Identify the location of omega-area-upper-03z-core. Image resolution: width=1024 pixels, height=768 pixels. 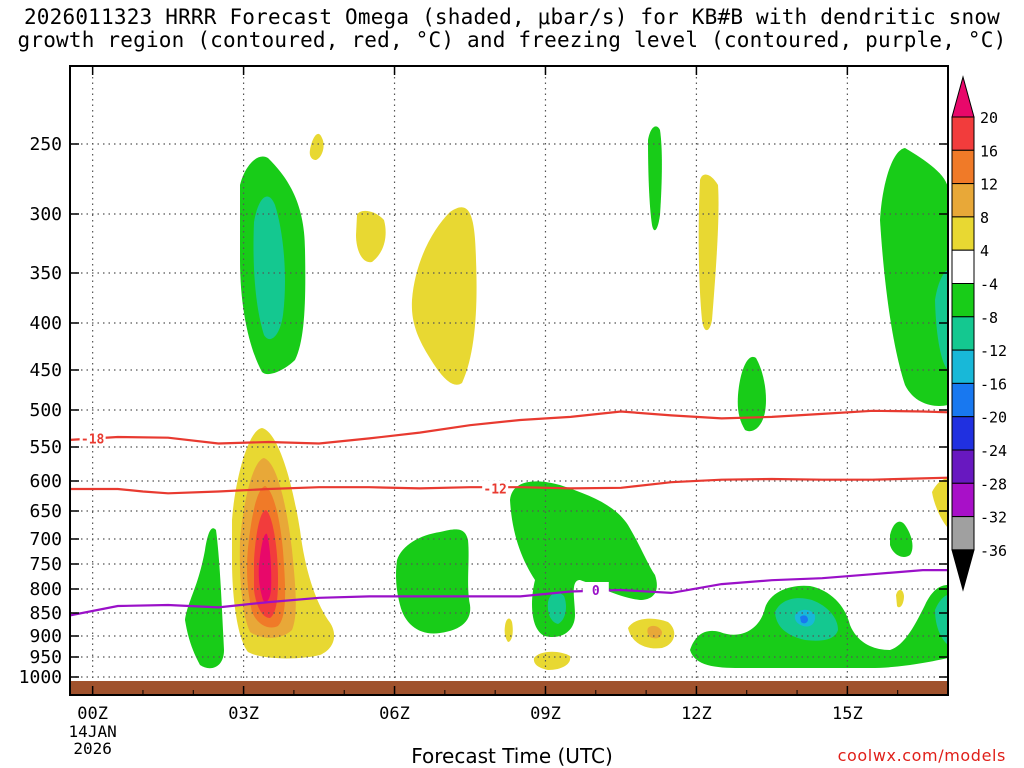
(269, 268).